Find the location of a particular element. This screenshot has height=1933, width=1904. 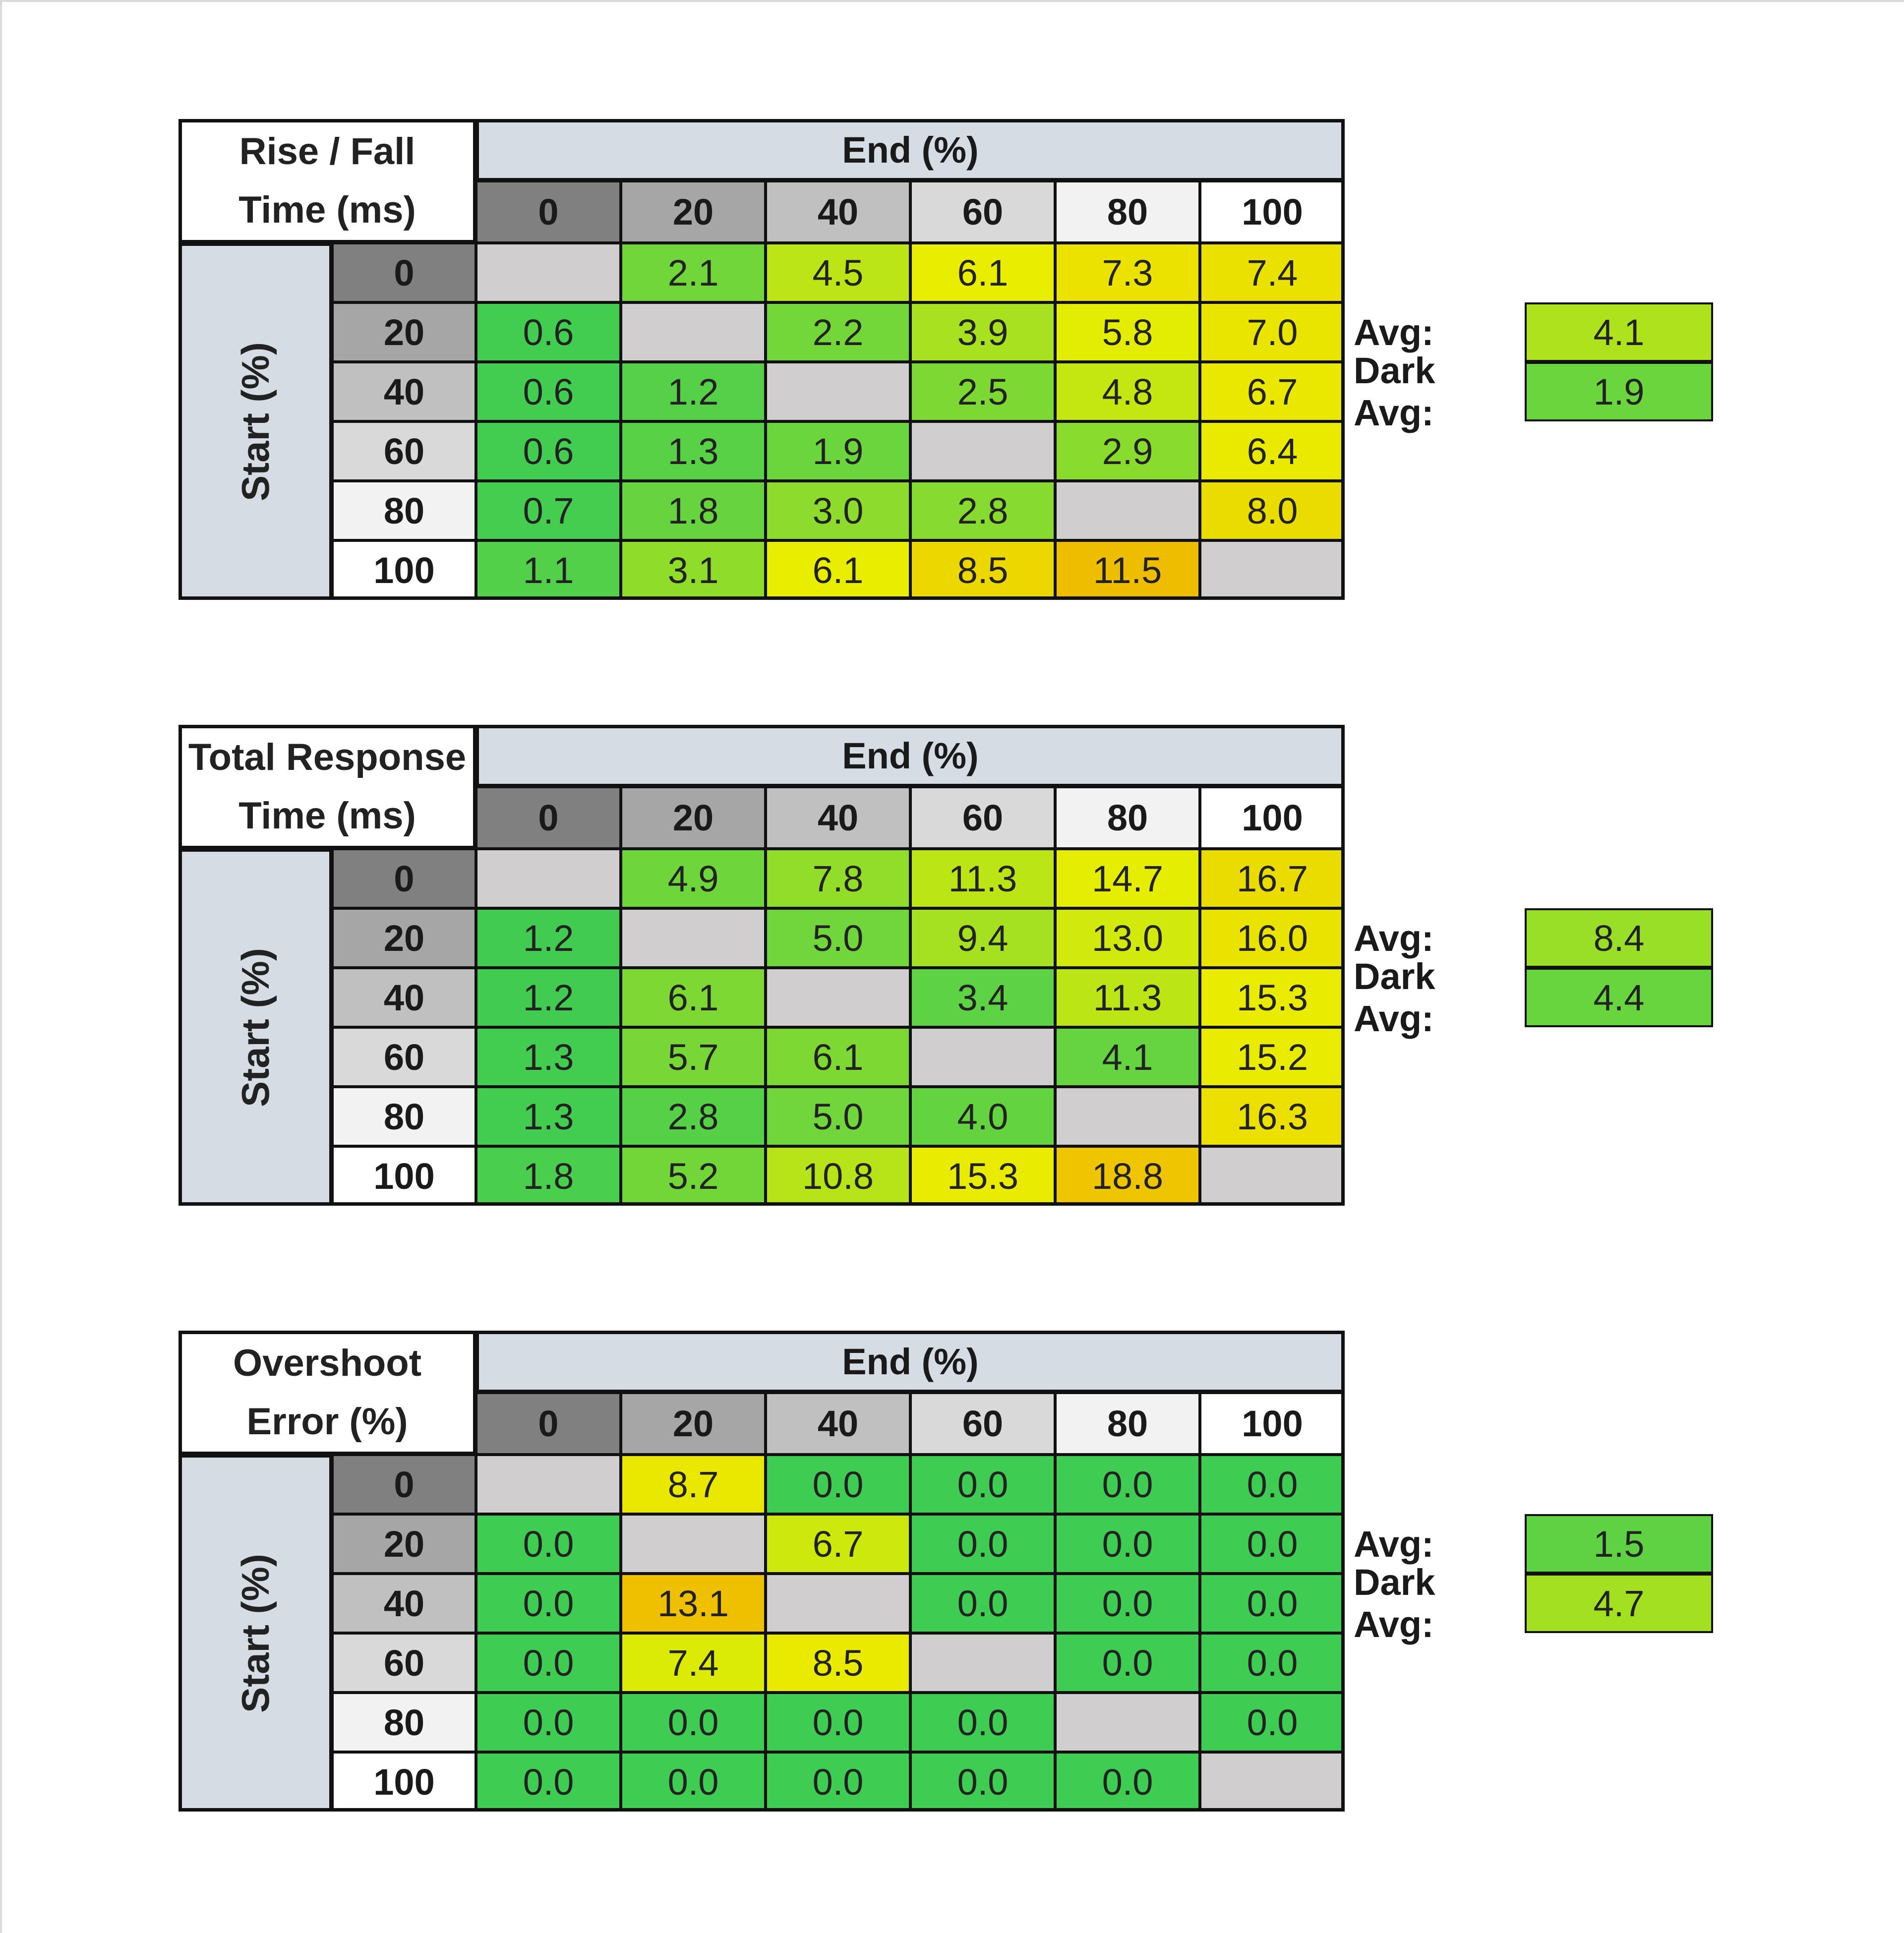

heatmap-cell-text: 7.4 is located at coordinates (1272, 272).